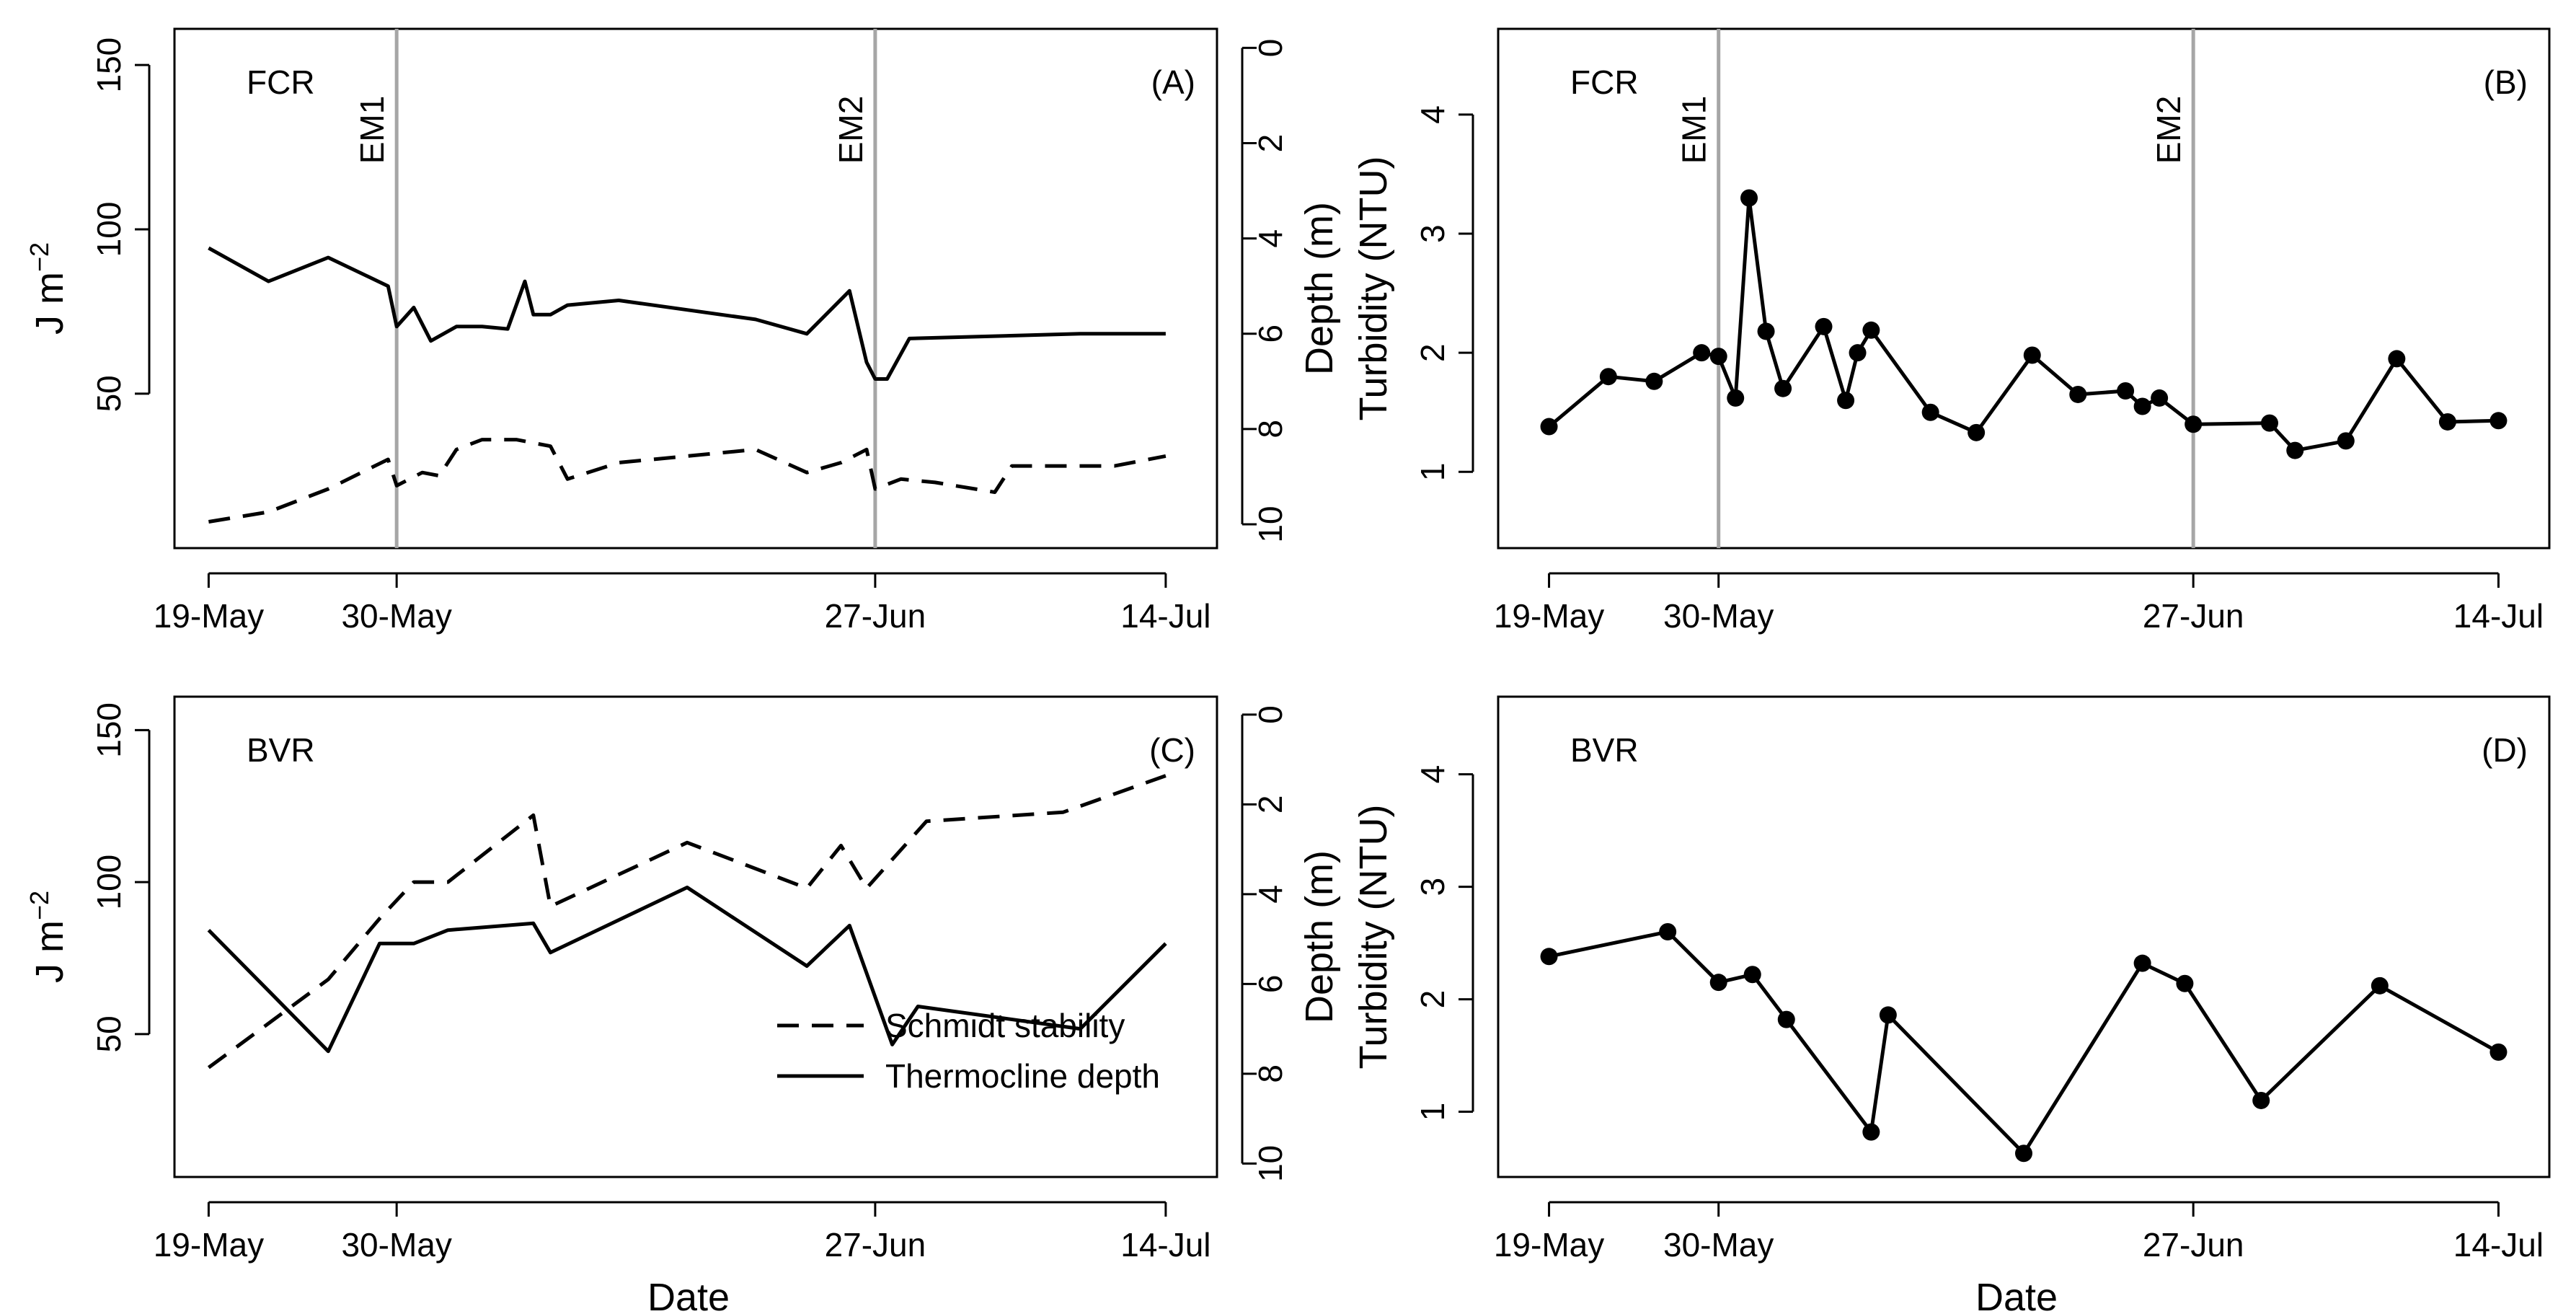 The image size is (2576, 1314). Describe the element at coordinates (1604, 750) in the screenshot. I see `site-label: BVR` at that location.